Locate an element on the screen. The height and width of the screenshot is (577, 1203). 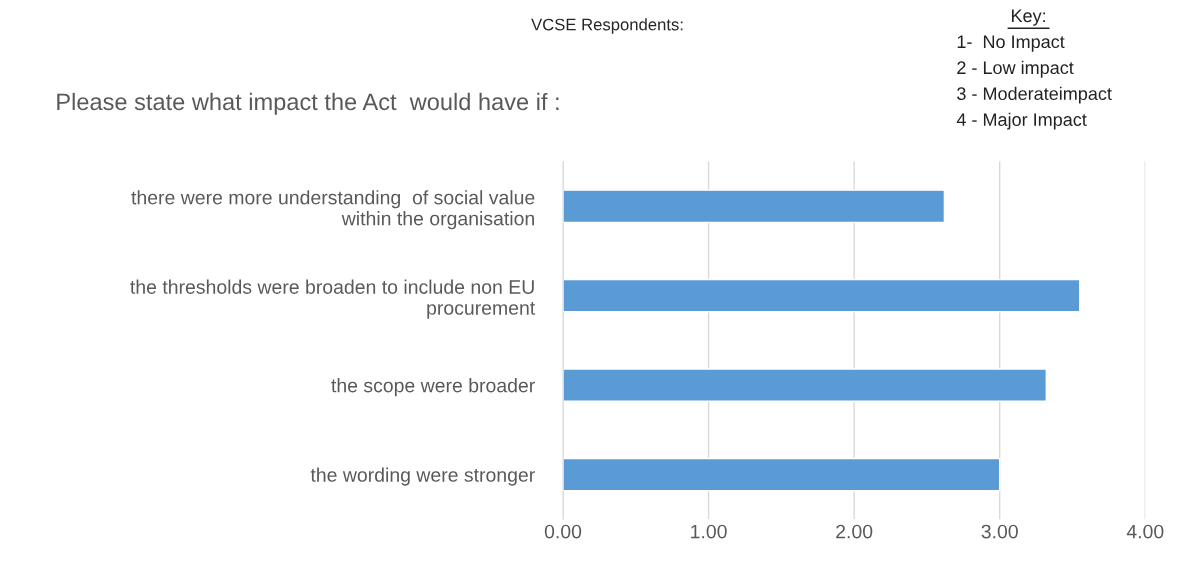
y-tick-label: the wording were stronger is located at coordinates (422, 476).